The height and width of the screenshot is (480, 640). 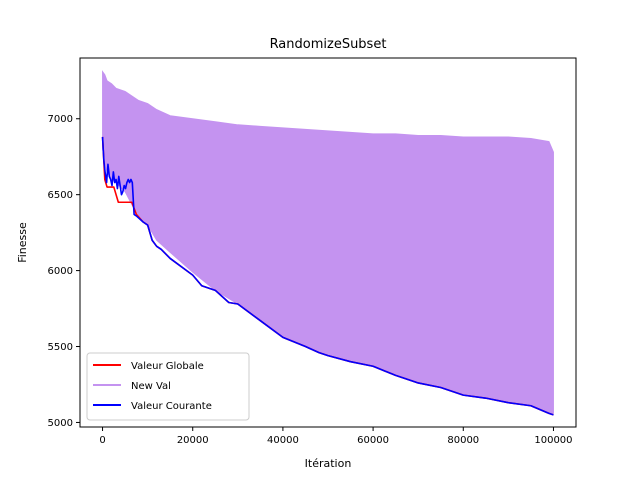 I want to click on legend-label-new-val: New Val, so click(x=151, y=386).